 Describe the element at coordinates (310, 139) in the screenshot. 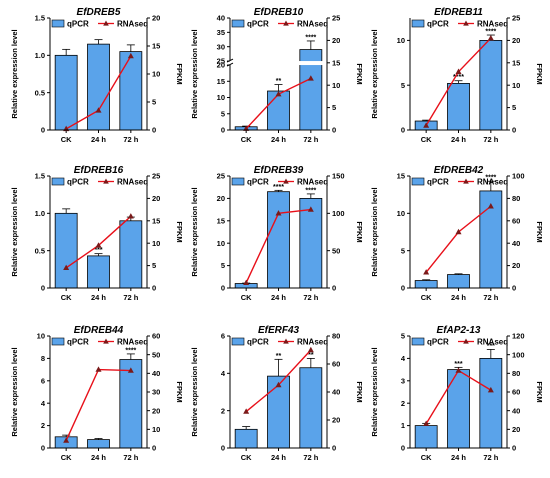

I see `category-label: 72 h` at that location.